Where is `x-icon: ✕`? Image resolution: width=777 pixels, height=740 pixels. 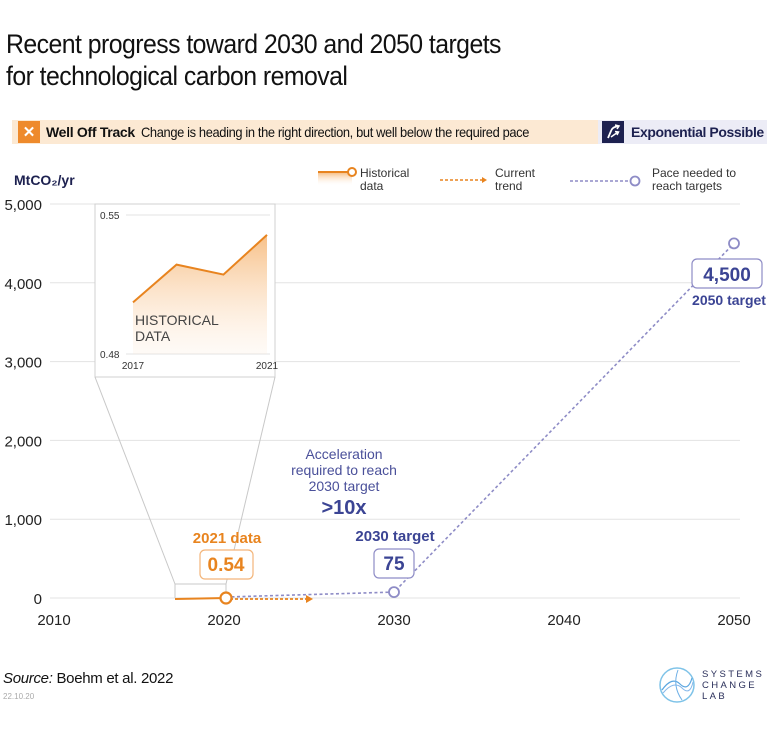 x-icon: ✕ is located at coordinates (29, 132).